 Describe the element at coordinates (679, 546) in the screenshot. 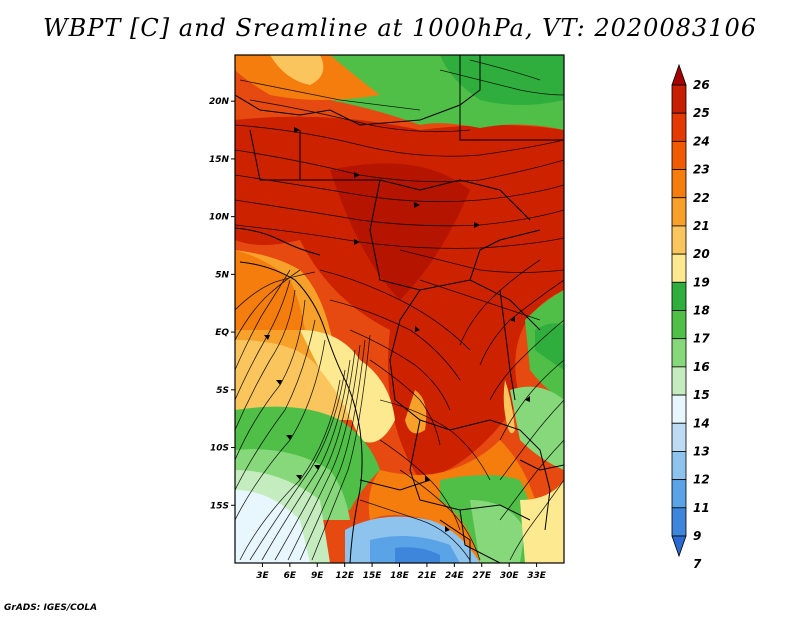

I see `colorbar-bottom-triangle` at that location.